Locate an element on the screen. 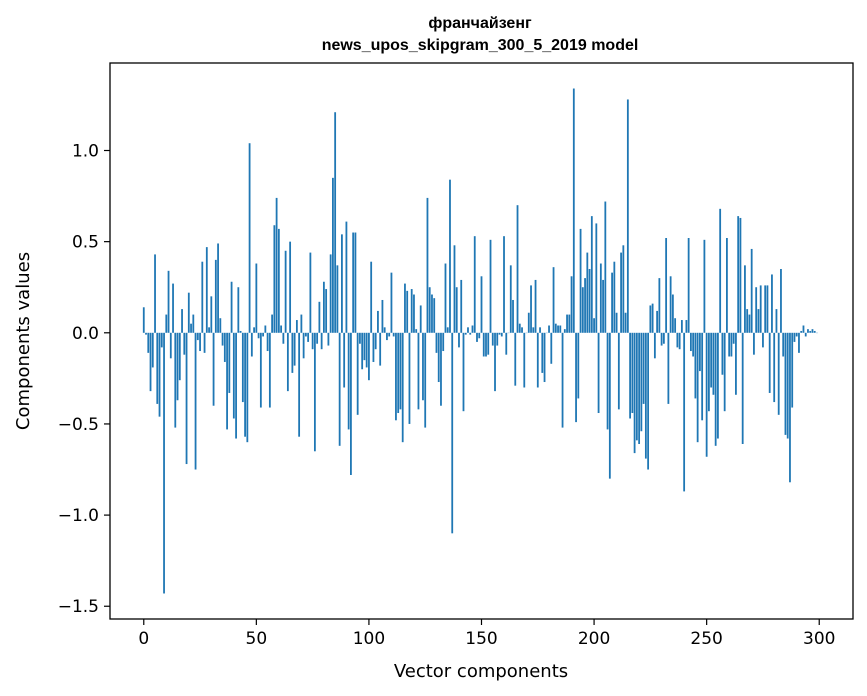  x-tick-label: 50 is located at coordinates (257, 639).